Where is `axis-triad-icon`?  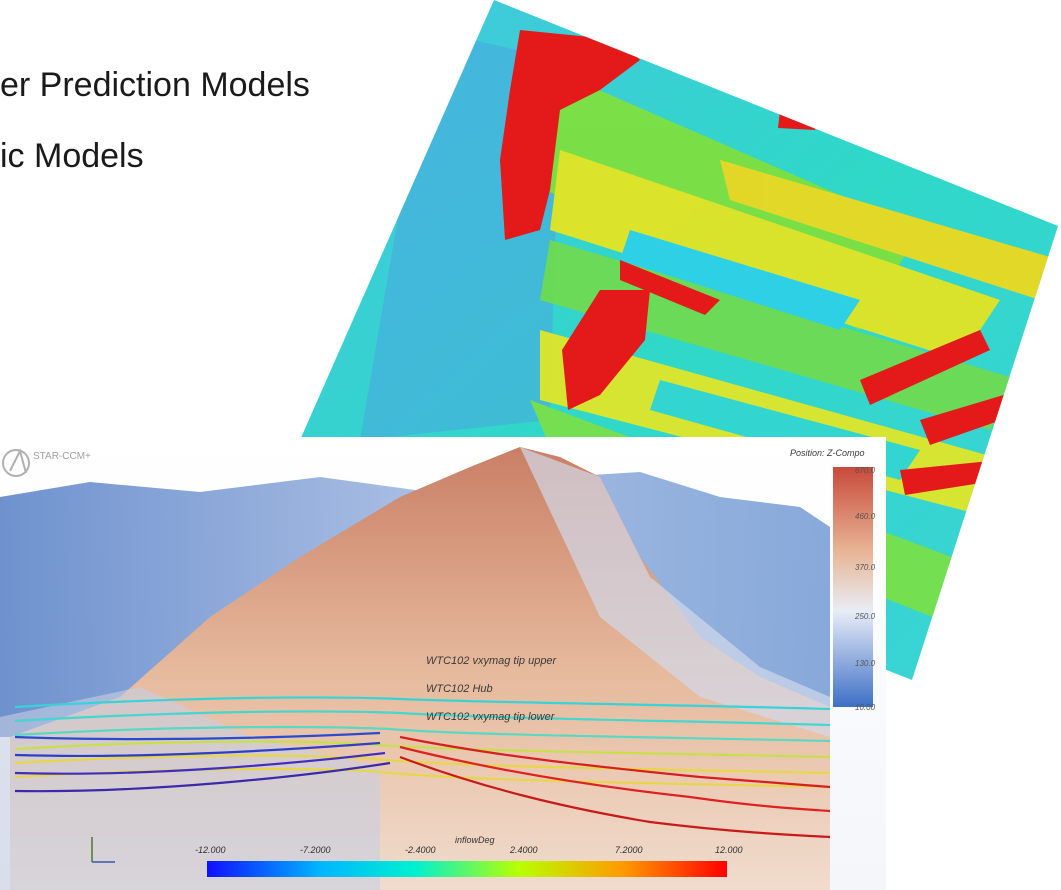 axis-triad-icon is located at coordinates (103, 850).